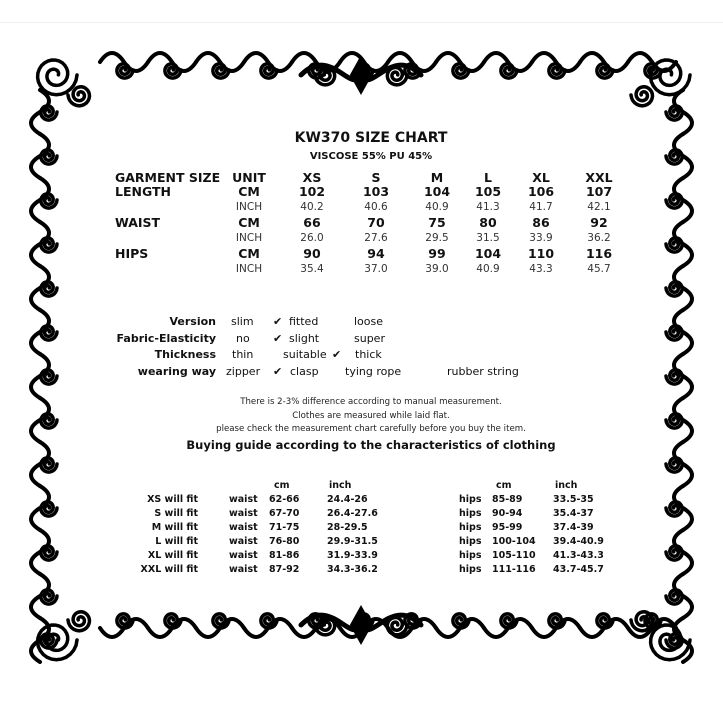 This screenshot has width=723, height=720. I want to click on cm-value: 90, so click(312, 253).